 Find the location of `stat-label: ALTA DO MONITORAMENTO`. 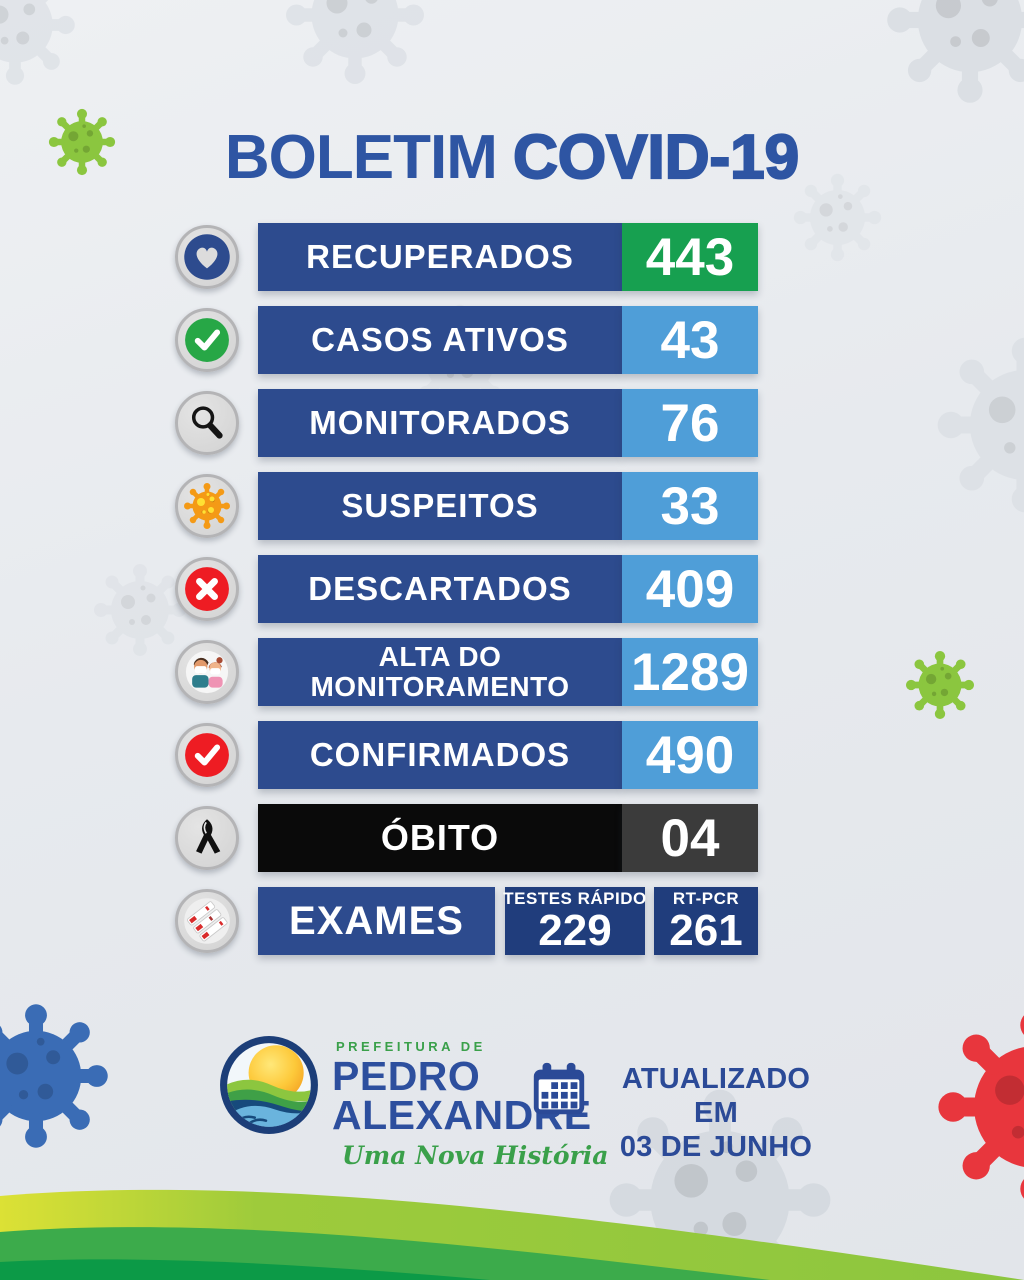

stat-label: ALTA DO MONITORAMENTO is located at coordinates (440, 672).